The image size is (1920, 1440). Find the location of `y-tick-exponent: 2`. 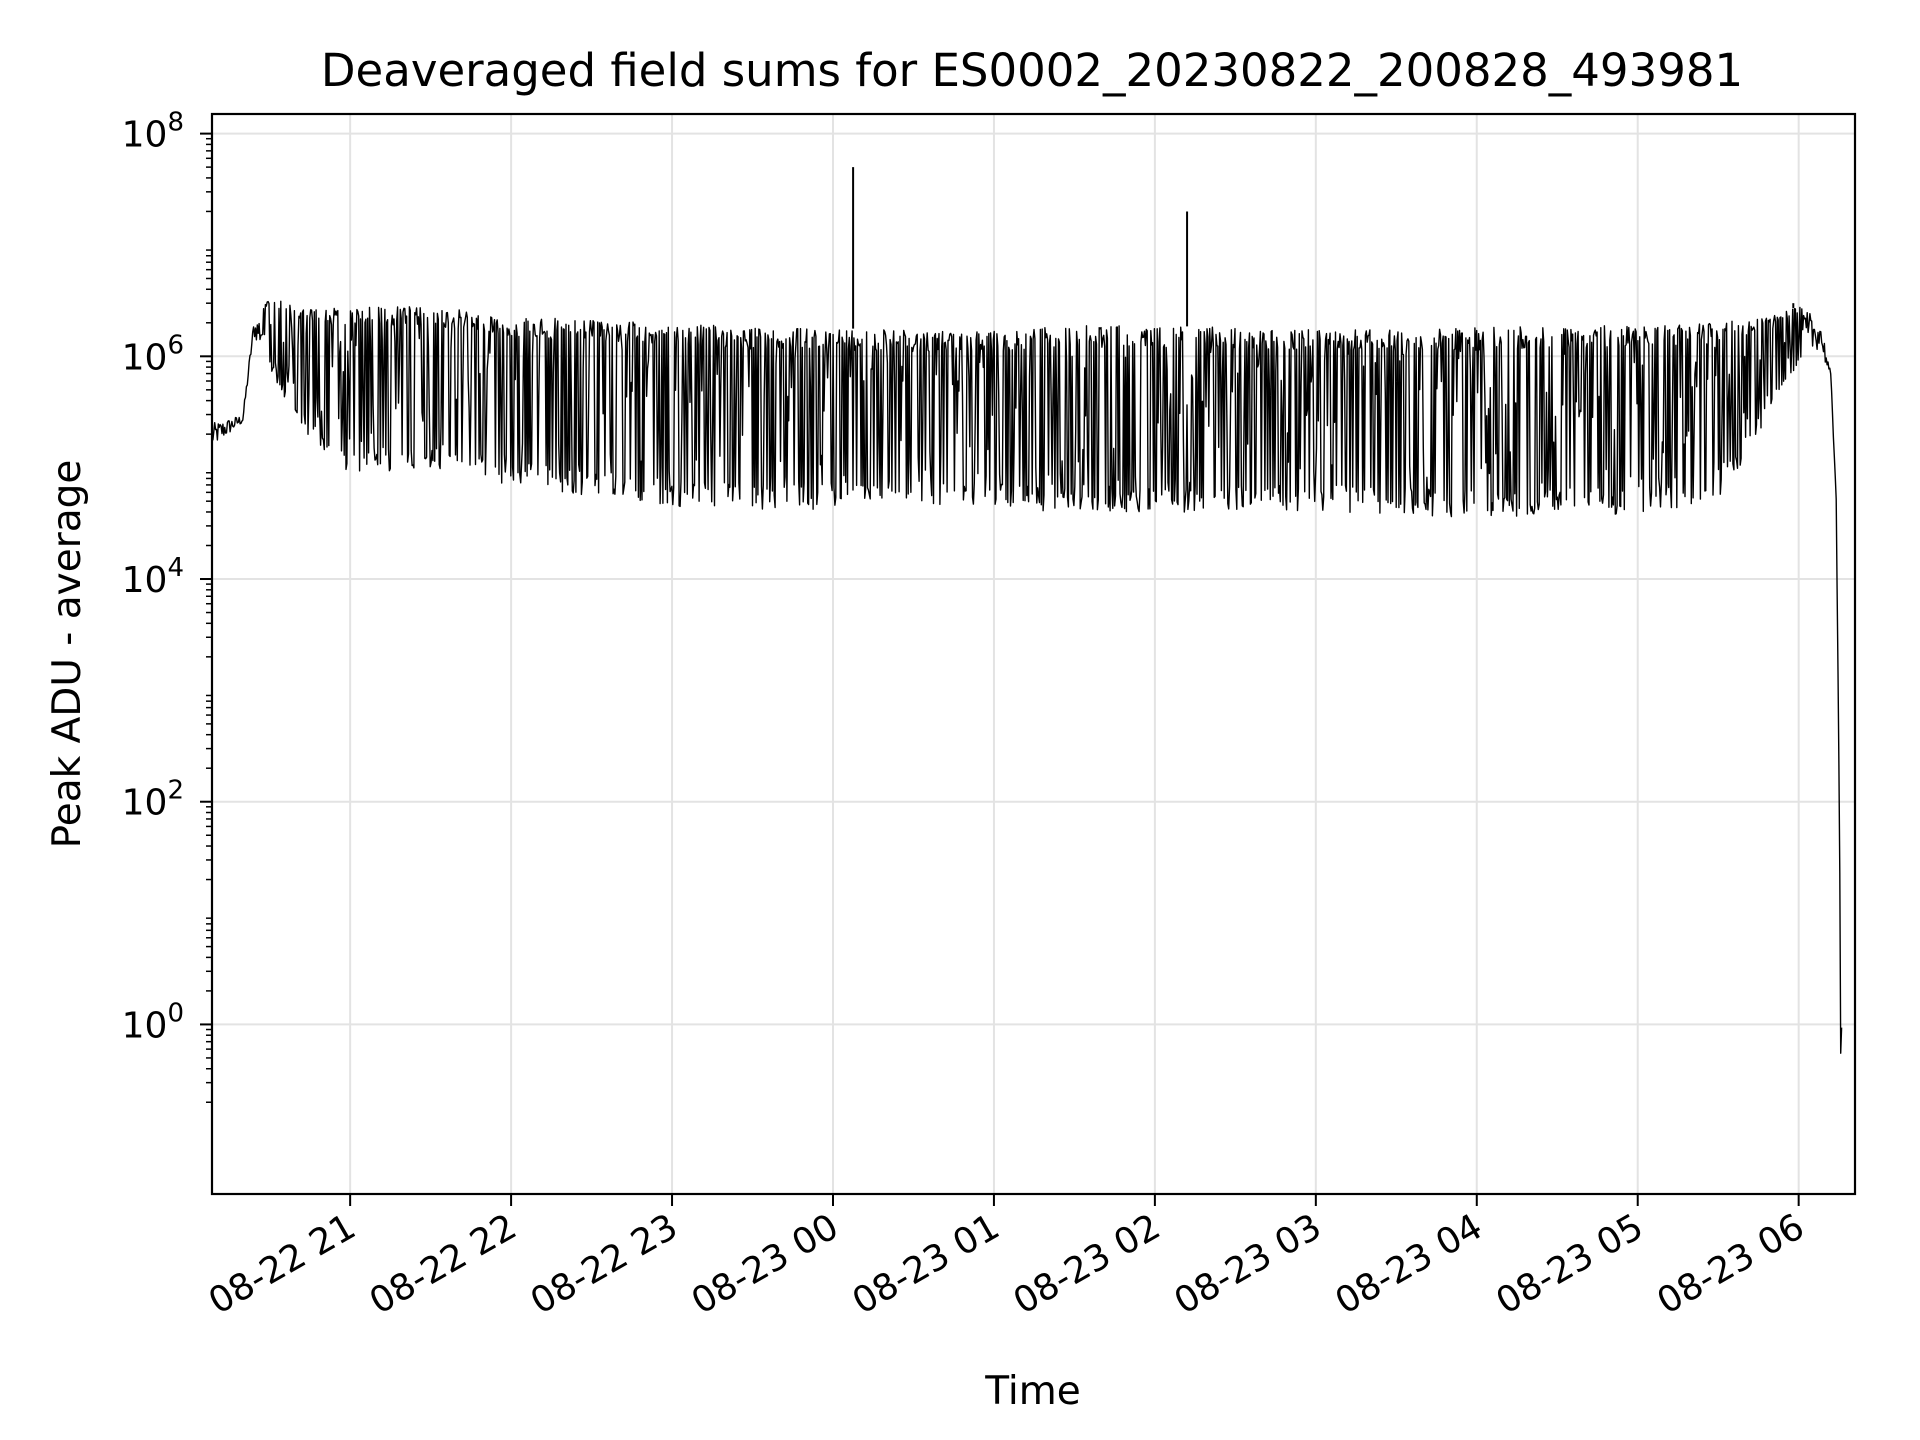

y-tick-exponent: 2 is located at coordinates (175, 791).